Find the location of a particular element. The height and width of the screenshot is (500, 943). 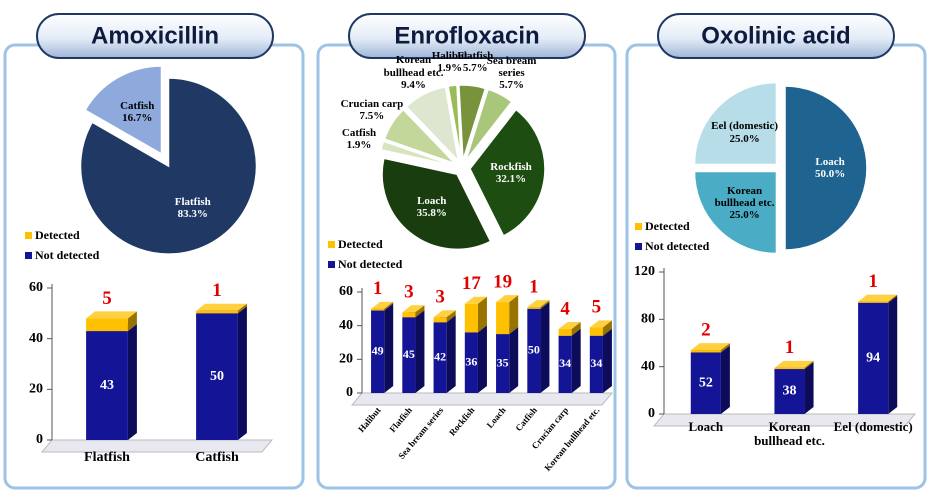

slice-label-box: Rockfish 32.1% is located at coordinates (511, 173).